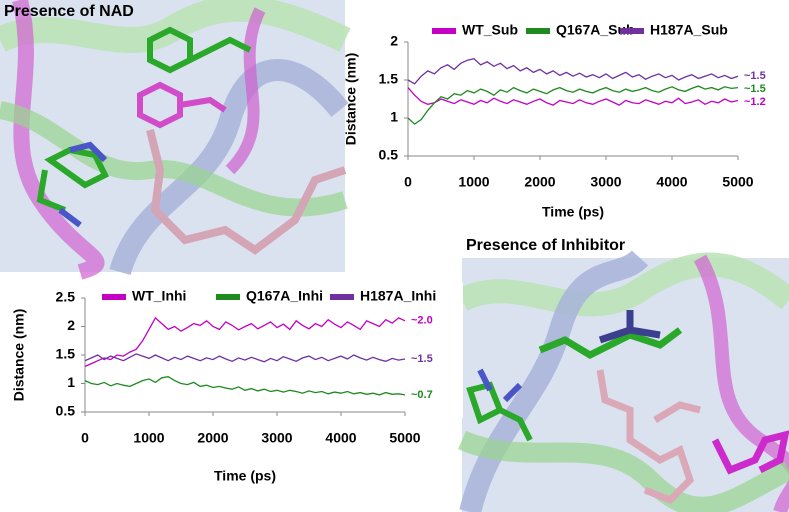 The width and height of the screenshot is (789, 512). Describe the element at coordinates (422, 395) in the screenshot. I see `end-label: ~0.7` at that location.